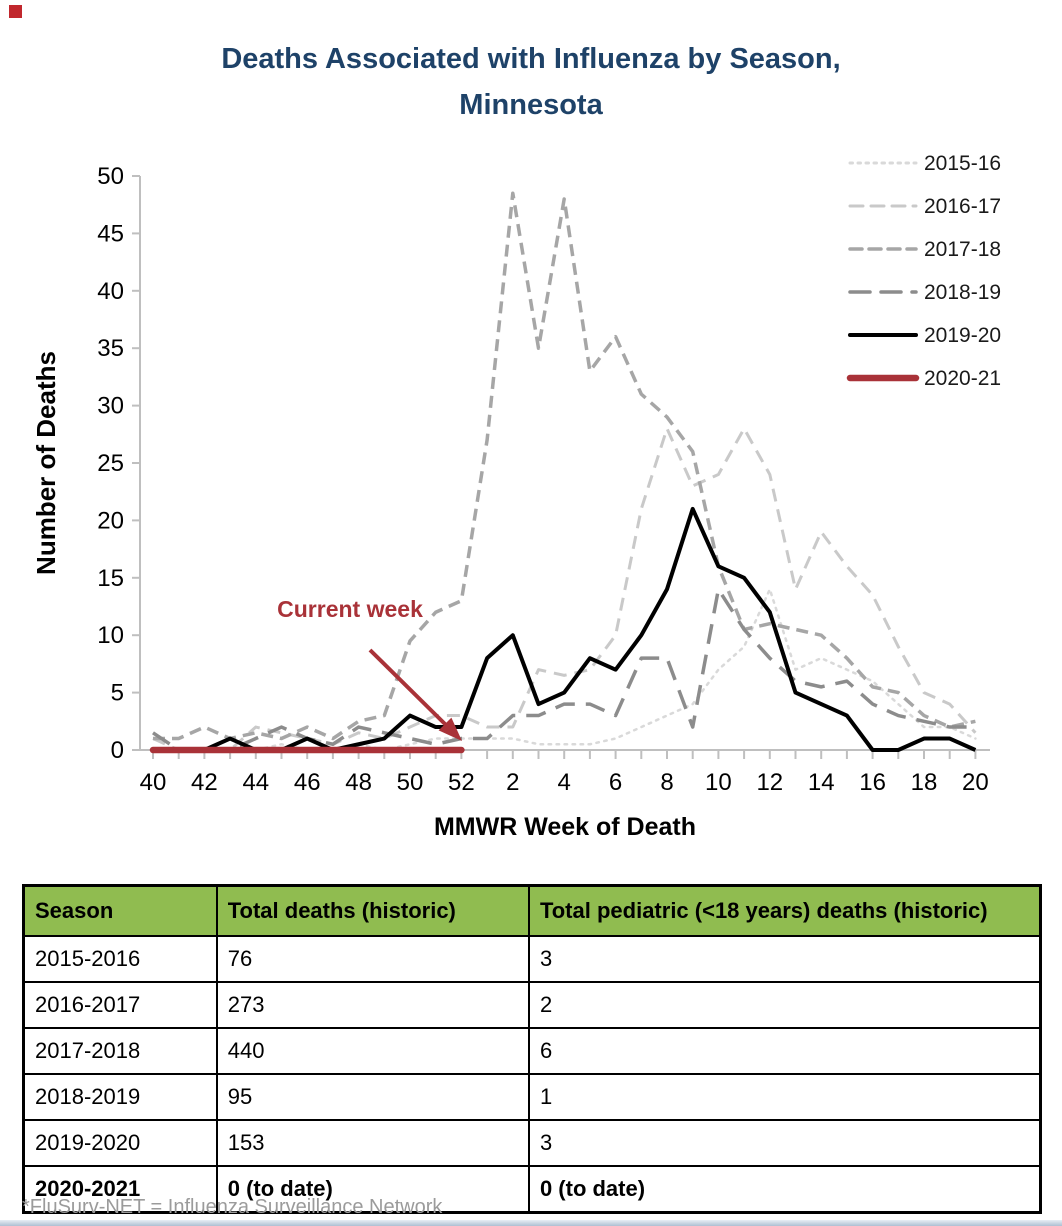  I want to click on x-tick-label: 6, so click(615, 782).